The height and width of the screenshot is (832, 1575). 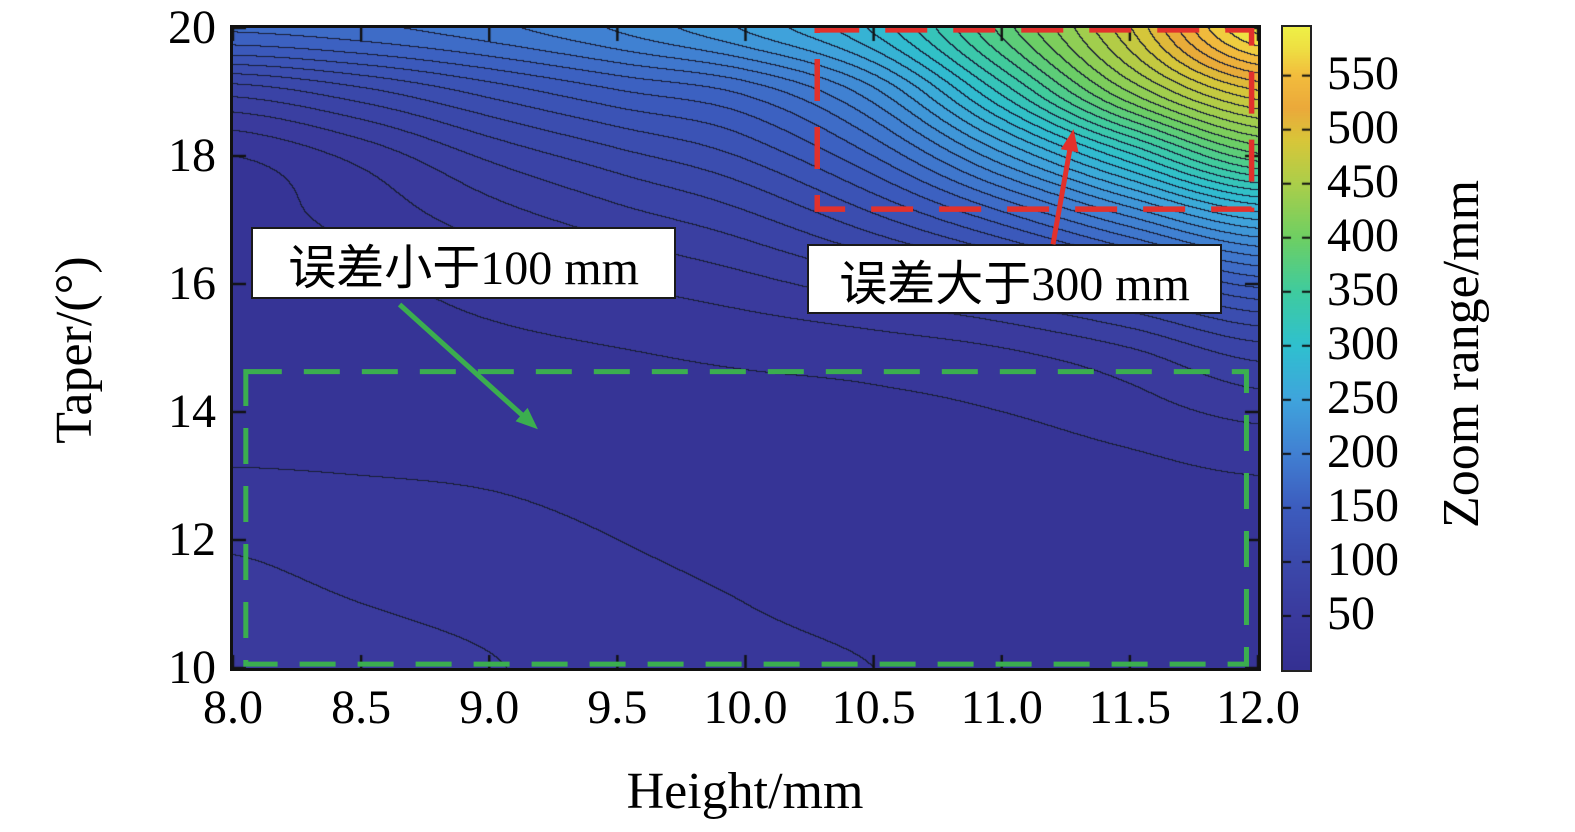 What do you see at coordinates (74, 350) in the screenshot?
I see `y-axis-title: Taper/(°)` at bounding box center [74, 350].